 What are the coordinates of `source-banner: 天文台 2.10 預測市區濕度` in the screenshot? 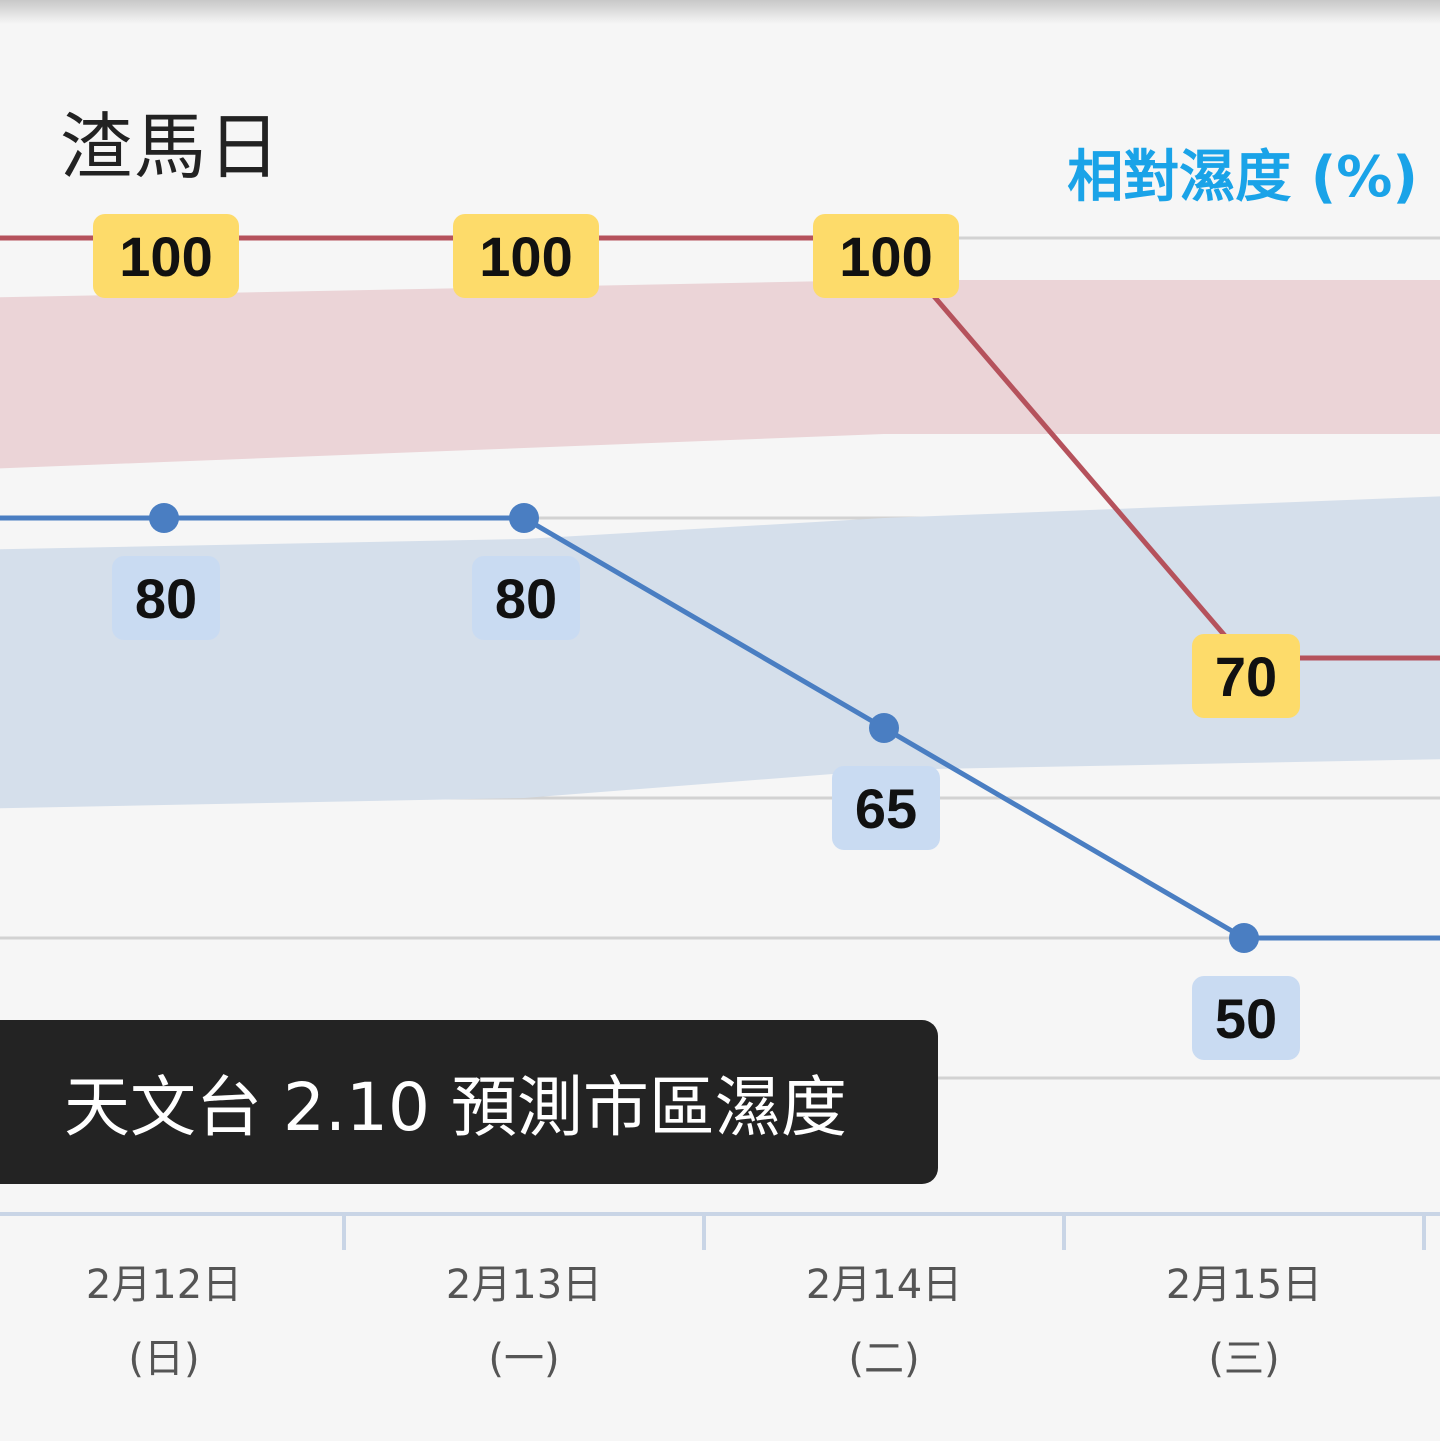 It's located at (469, 1102).